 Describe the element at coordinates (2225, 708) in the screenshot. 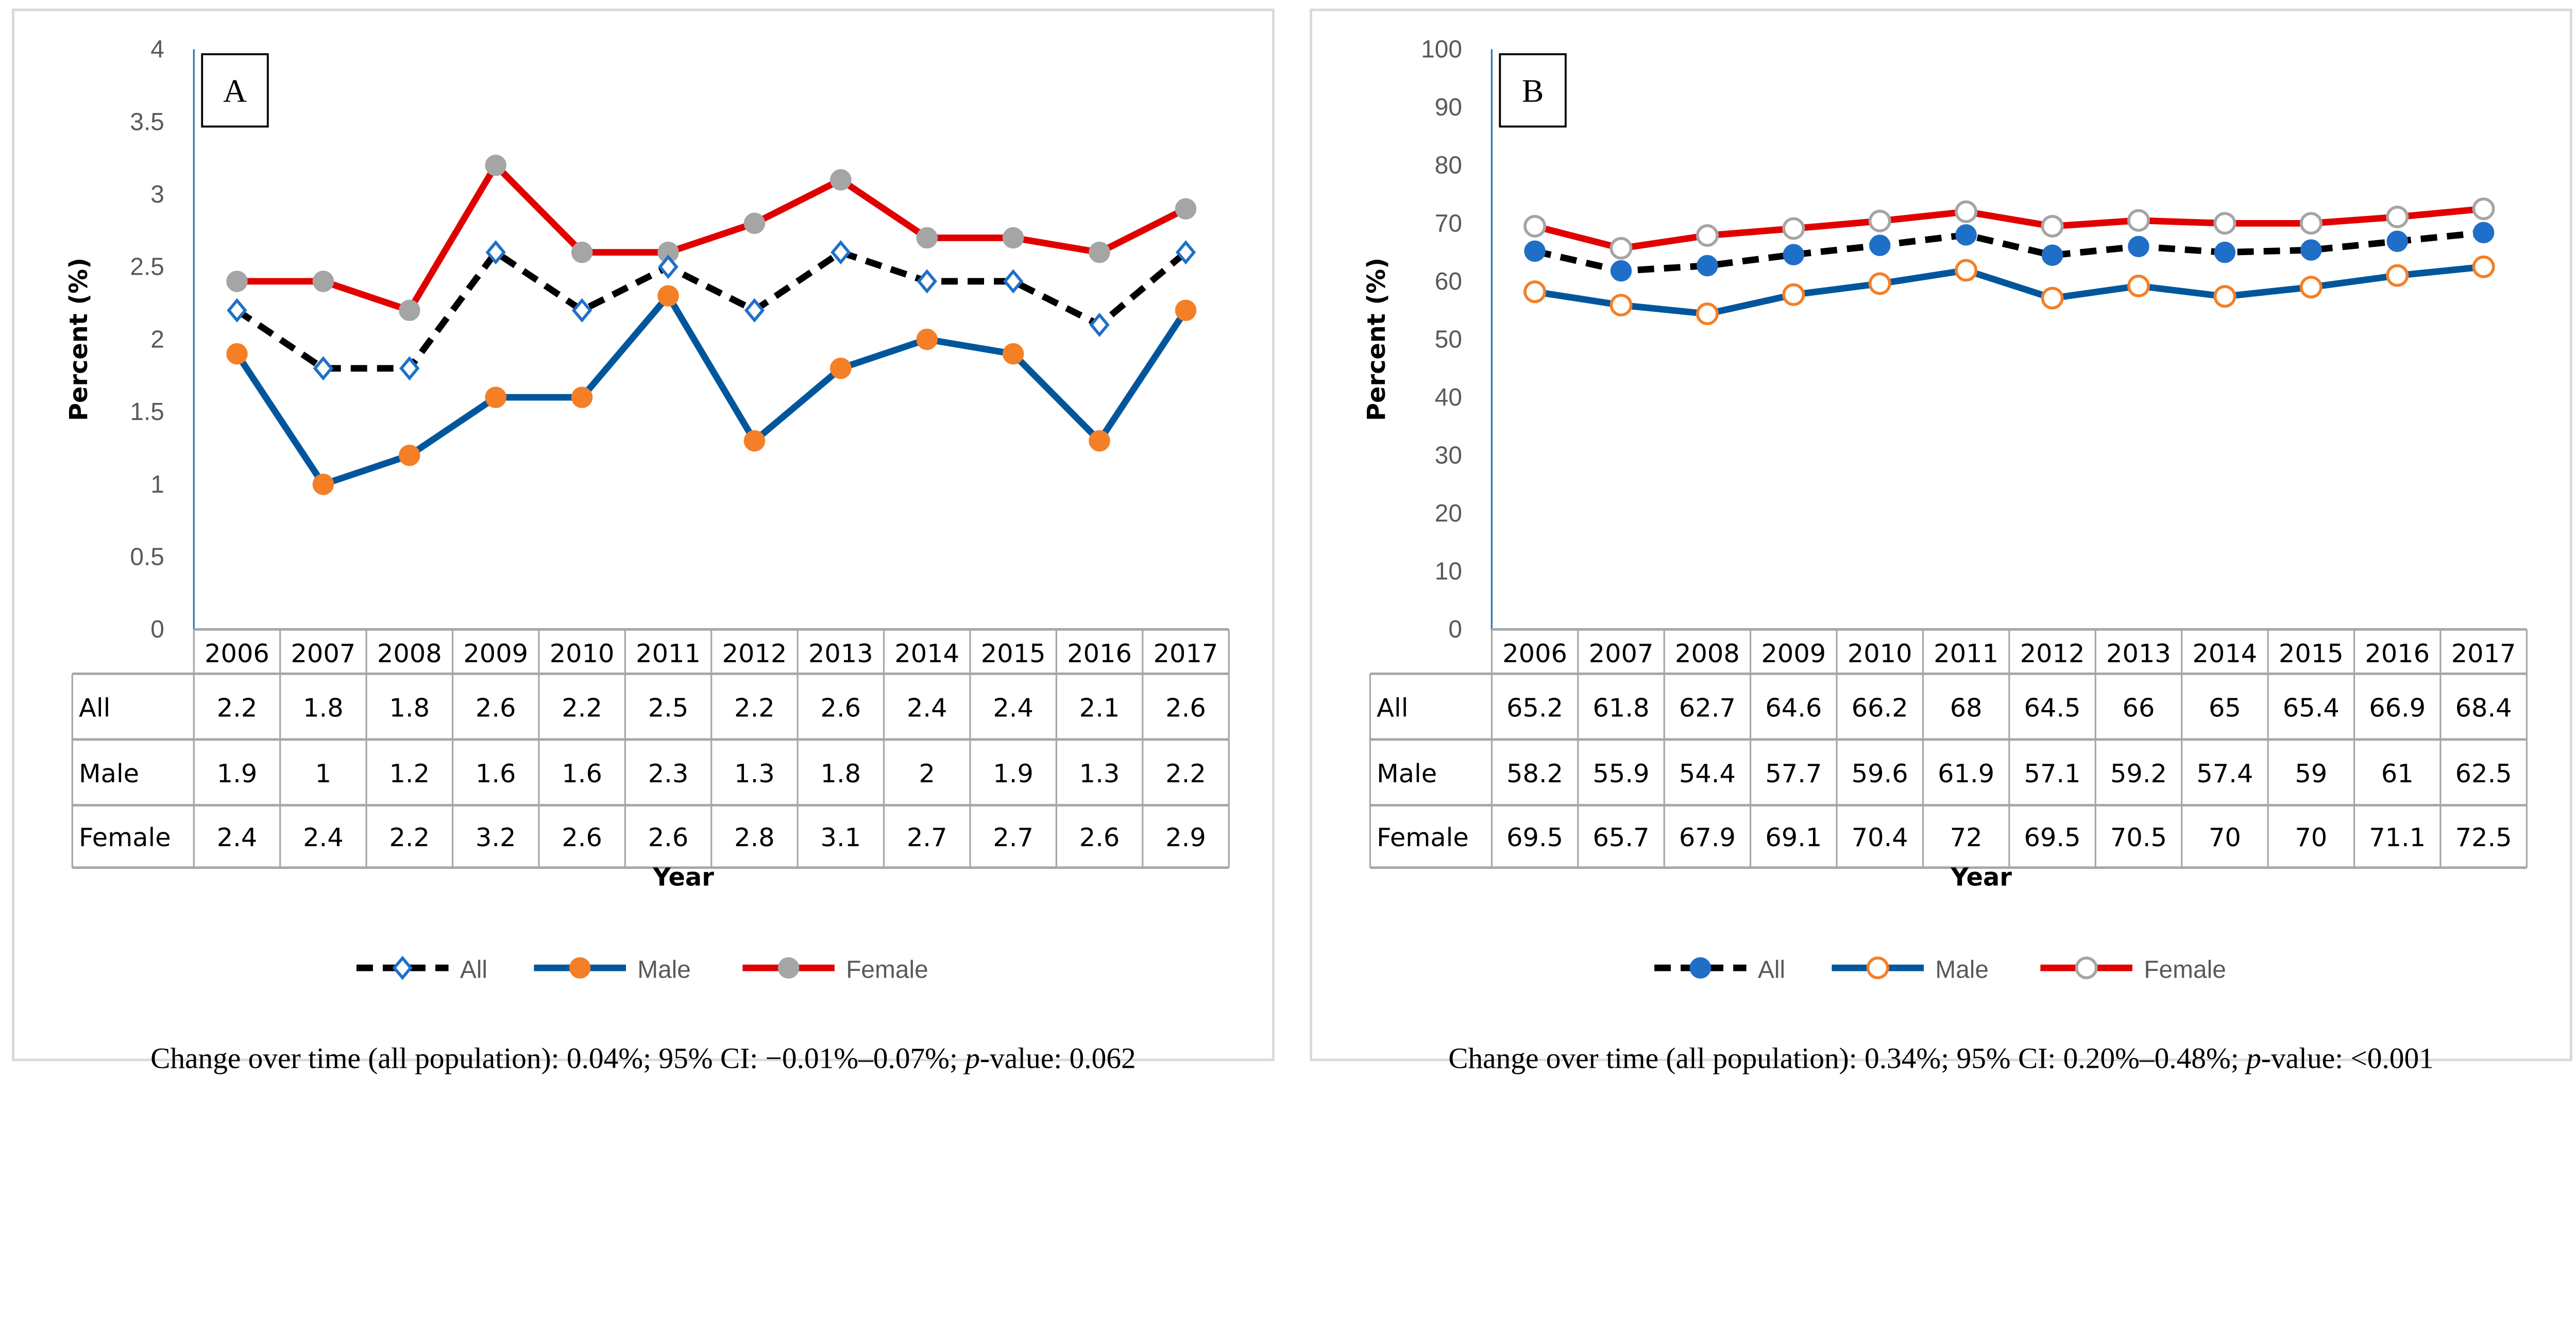

I see `table-cell: 65` at that location.